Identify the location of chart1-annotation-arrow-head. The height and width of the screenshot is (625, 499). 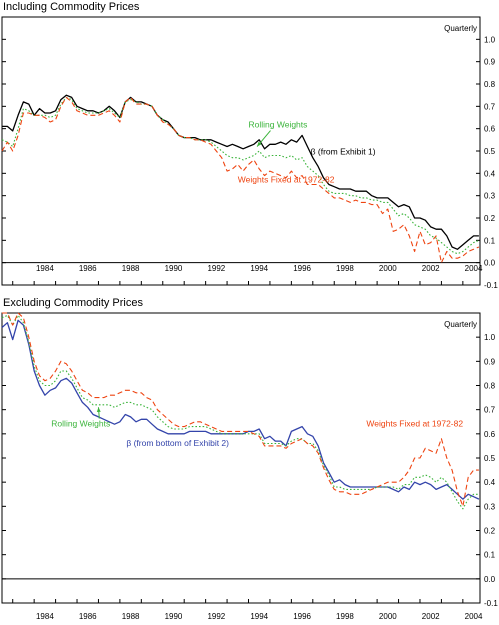
(98, 409).